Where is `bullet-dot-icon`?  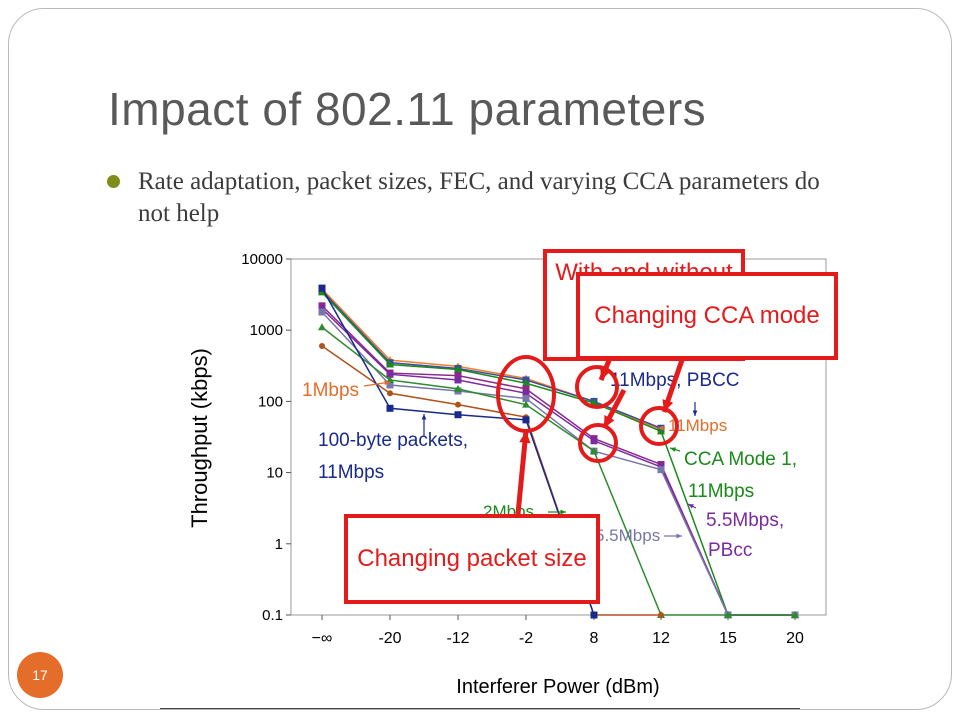
bullet-dot-icon is located at coordinates (113, 181).